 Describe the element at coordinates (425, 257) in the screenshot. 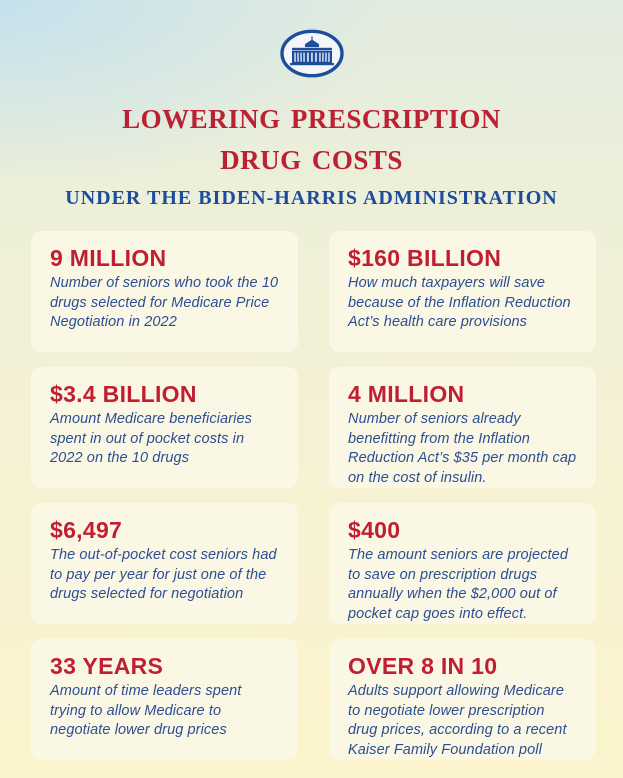

I see `stat-value: $160 BILLION` at that location.